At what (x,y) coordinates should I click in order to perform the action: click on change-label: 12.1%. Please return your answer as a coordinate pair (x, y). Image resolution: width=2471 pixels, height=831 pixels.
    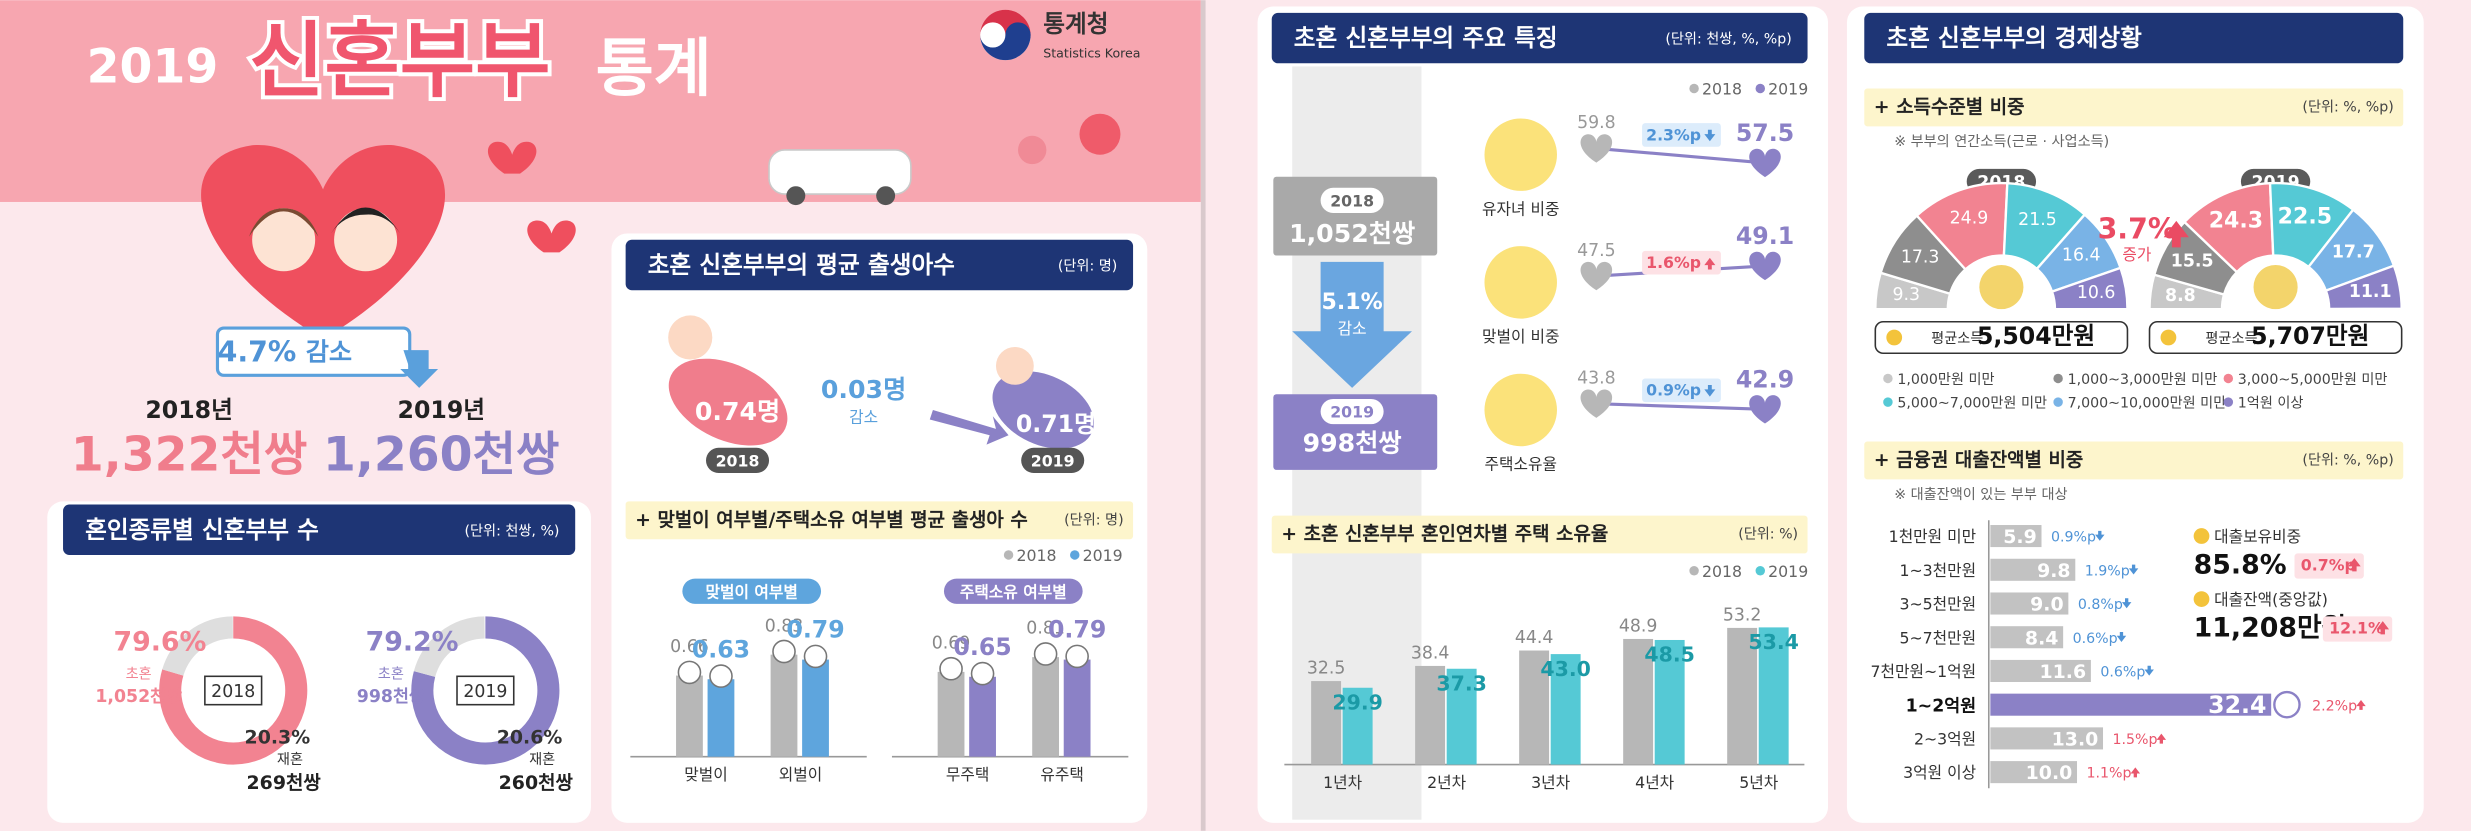
    Looking at the image, I should click on (2356, 628).